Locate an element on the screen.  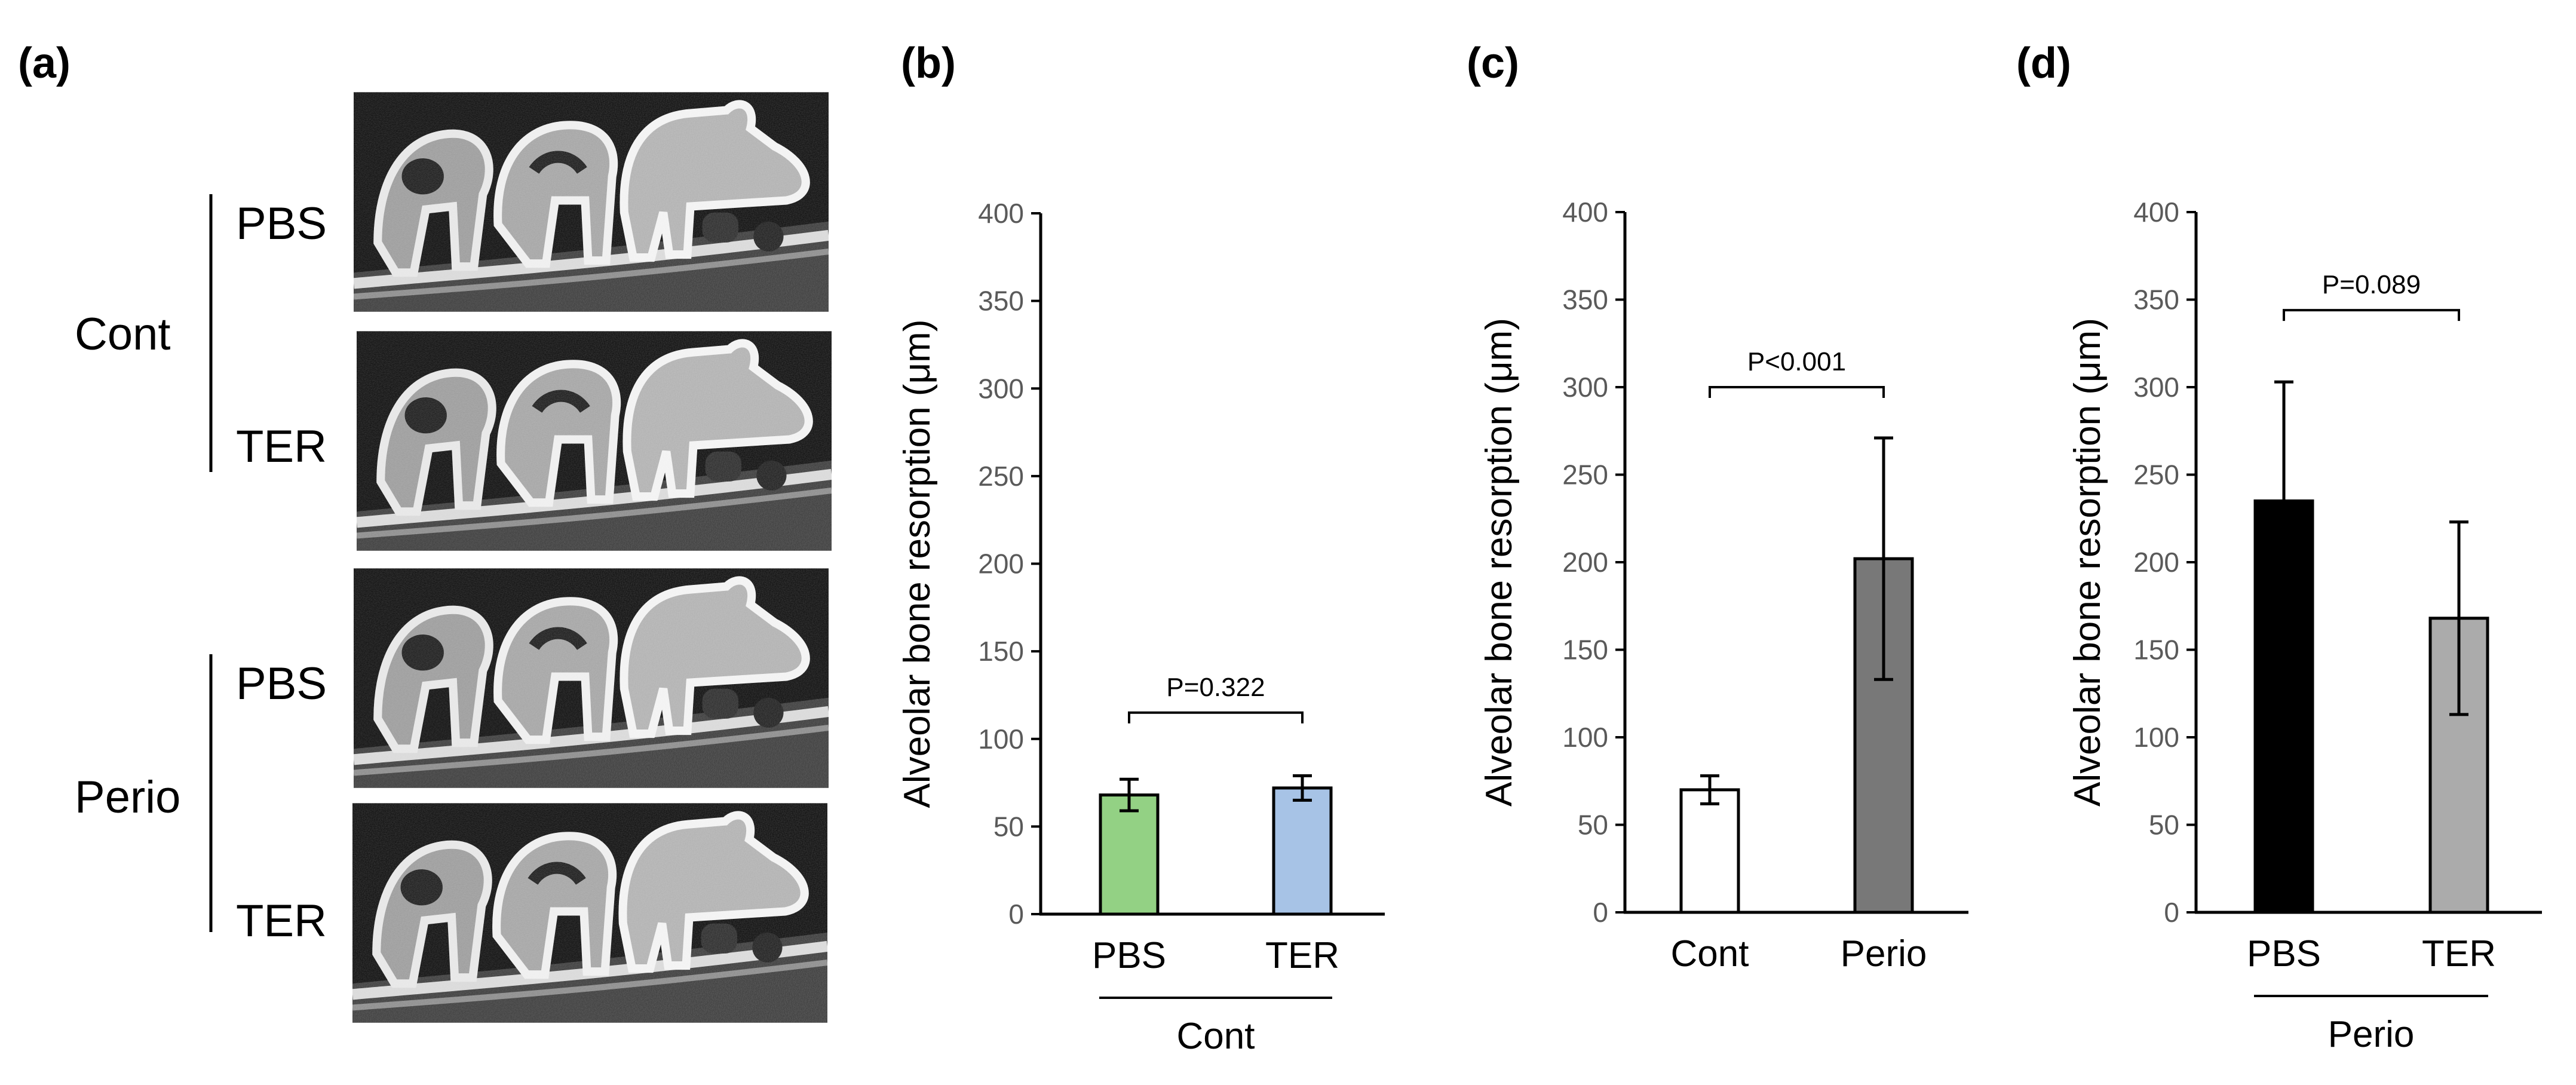
panel-label: (c) is located at coordinates (1493, 63).